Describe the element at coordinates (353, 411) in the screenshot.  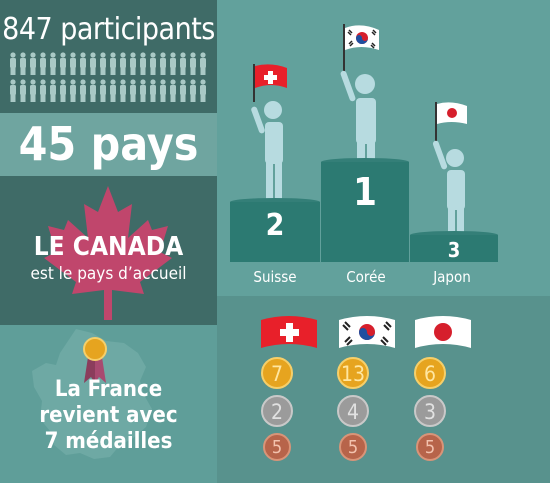
I see `silver-medal-count: 4` at that location.